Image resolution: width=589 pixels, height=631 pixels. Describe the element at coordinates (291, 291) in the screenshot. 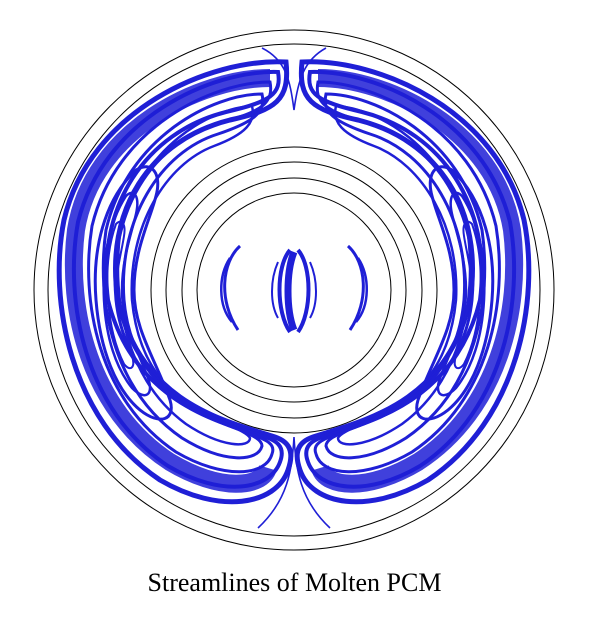

I see `inner-center-core` at that location.